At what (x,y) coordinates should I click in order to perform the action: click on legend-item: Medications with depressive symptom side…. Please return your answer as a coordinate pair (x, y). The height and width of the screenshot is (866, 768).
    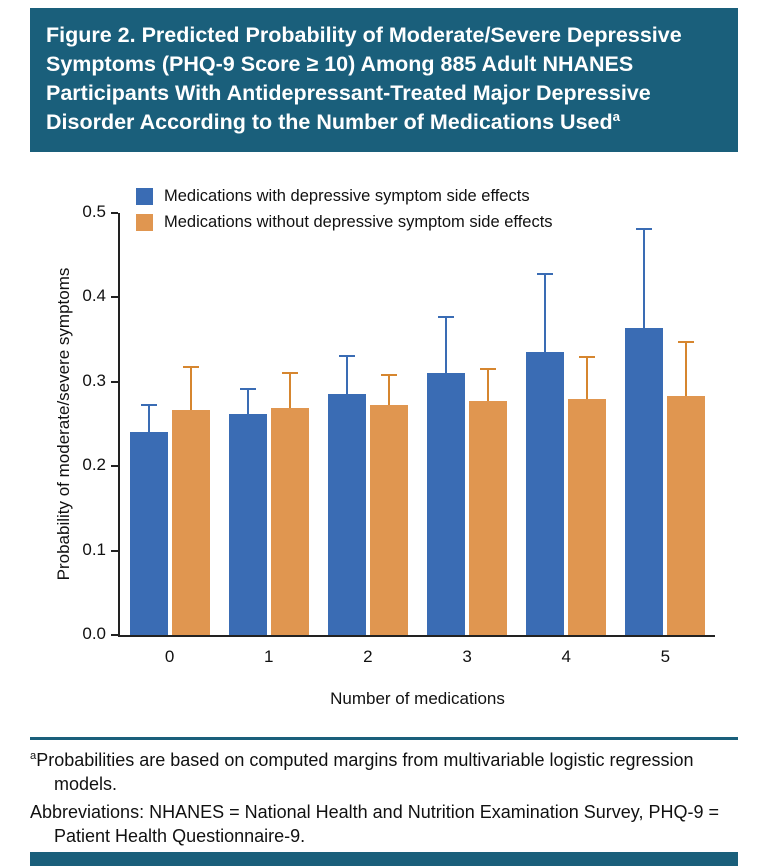
    Looking at the image, I should click on (344, 196).